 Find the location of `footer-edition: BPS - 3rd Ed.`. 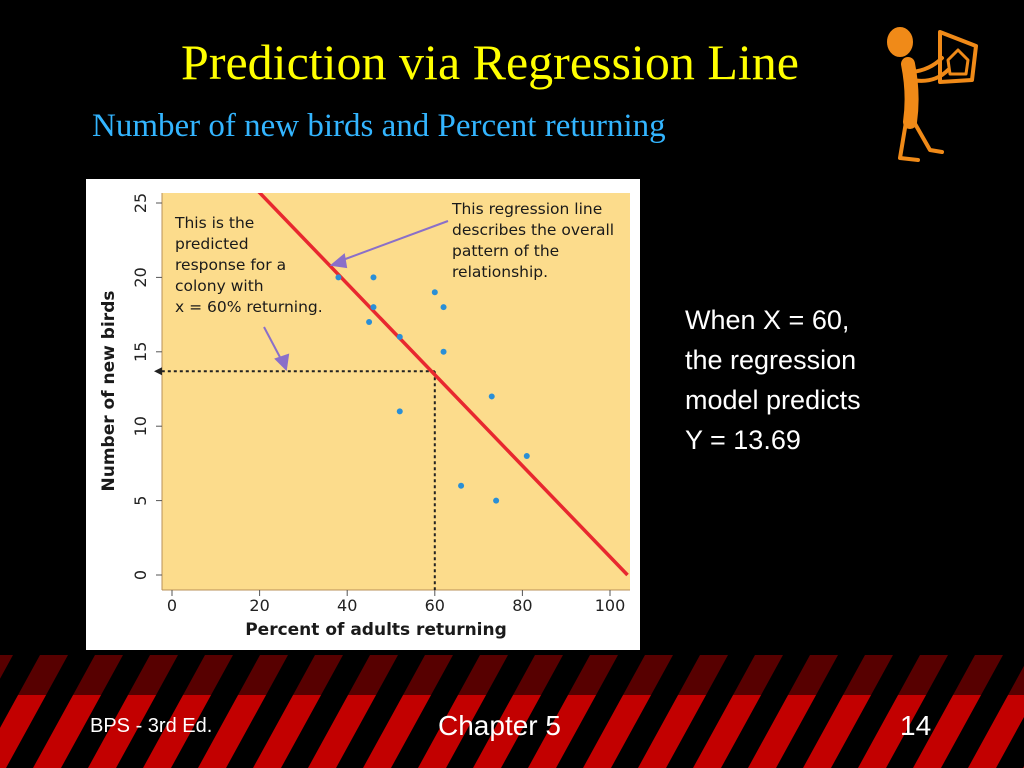

footer-edition: BPS - 3rd Ed. is located at coordinates (151, 726).